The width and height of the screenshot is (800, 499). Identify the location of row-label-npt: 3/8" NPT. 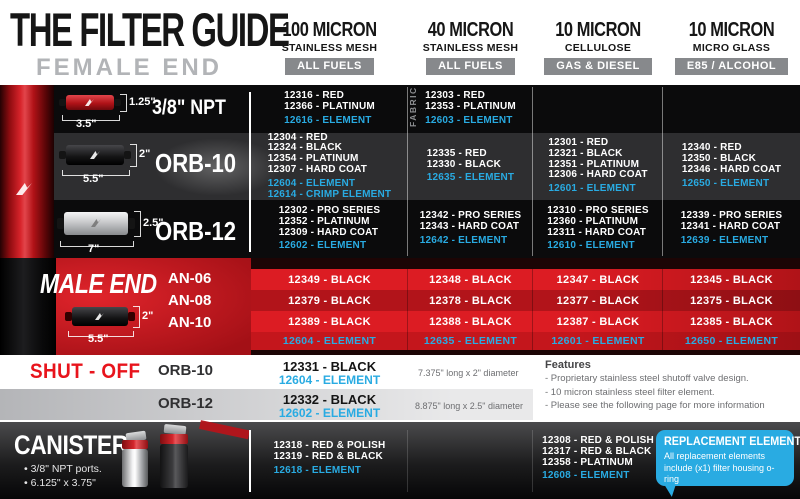
(189, 107).